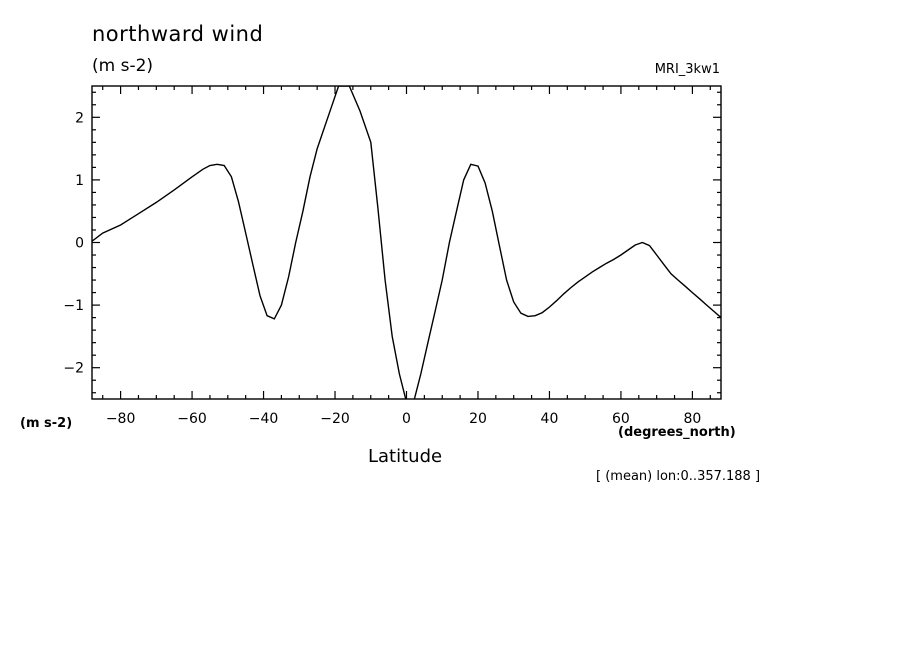 The height and width of the screenshot is (654, 904). What do you see at coordinates (192, 419) in the screenshot?
I see `x-tick-label: −60` at bounding box center [192, 419].